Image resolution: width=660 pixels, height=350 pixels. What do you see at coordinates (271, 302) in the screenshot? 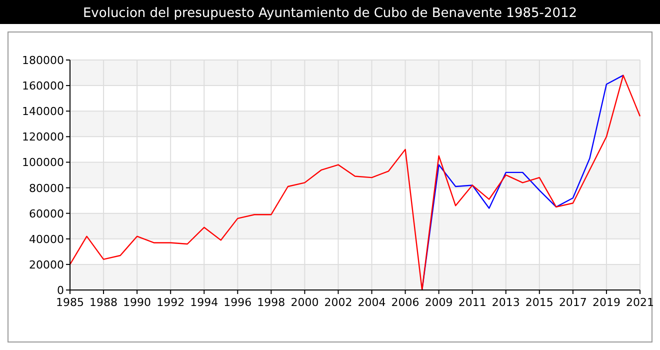
I see `x-tick-label: 1998` at bounding box center [271, 302].